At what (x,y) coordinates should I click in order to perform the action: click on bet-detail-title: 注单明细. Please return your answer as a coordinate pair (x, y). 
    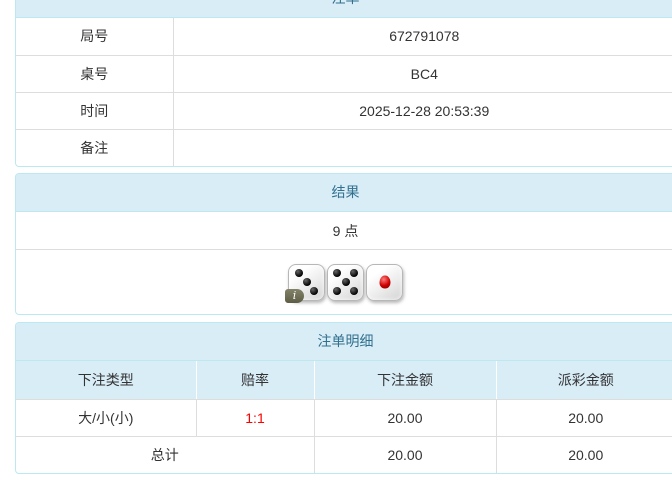
    Looking at the image, I should click on (344, 342).